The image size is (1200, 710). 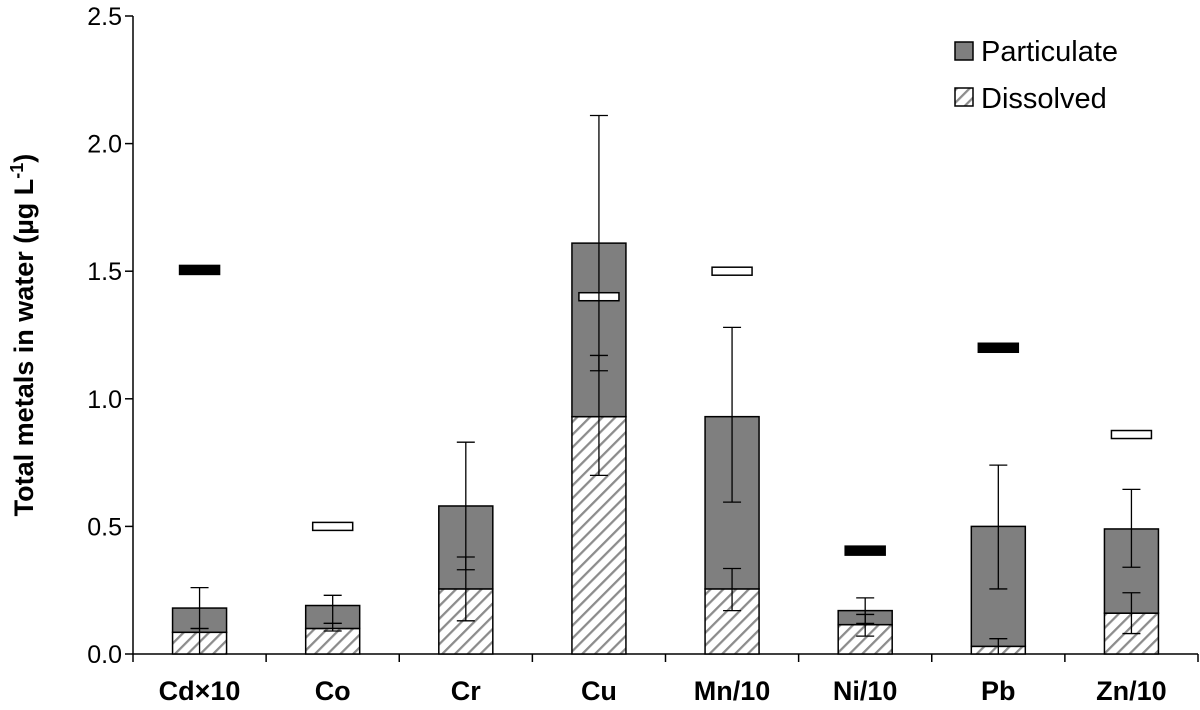 I want to click on legend-label-dissolved: Dissolved, so click(x=1044, y=99).